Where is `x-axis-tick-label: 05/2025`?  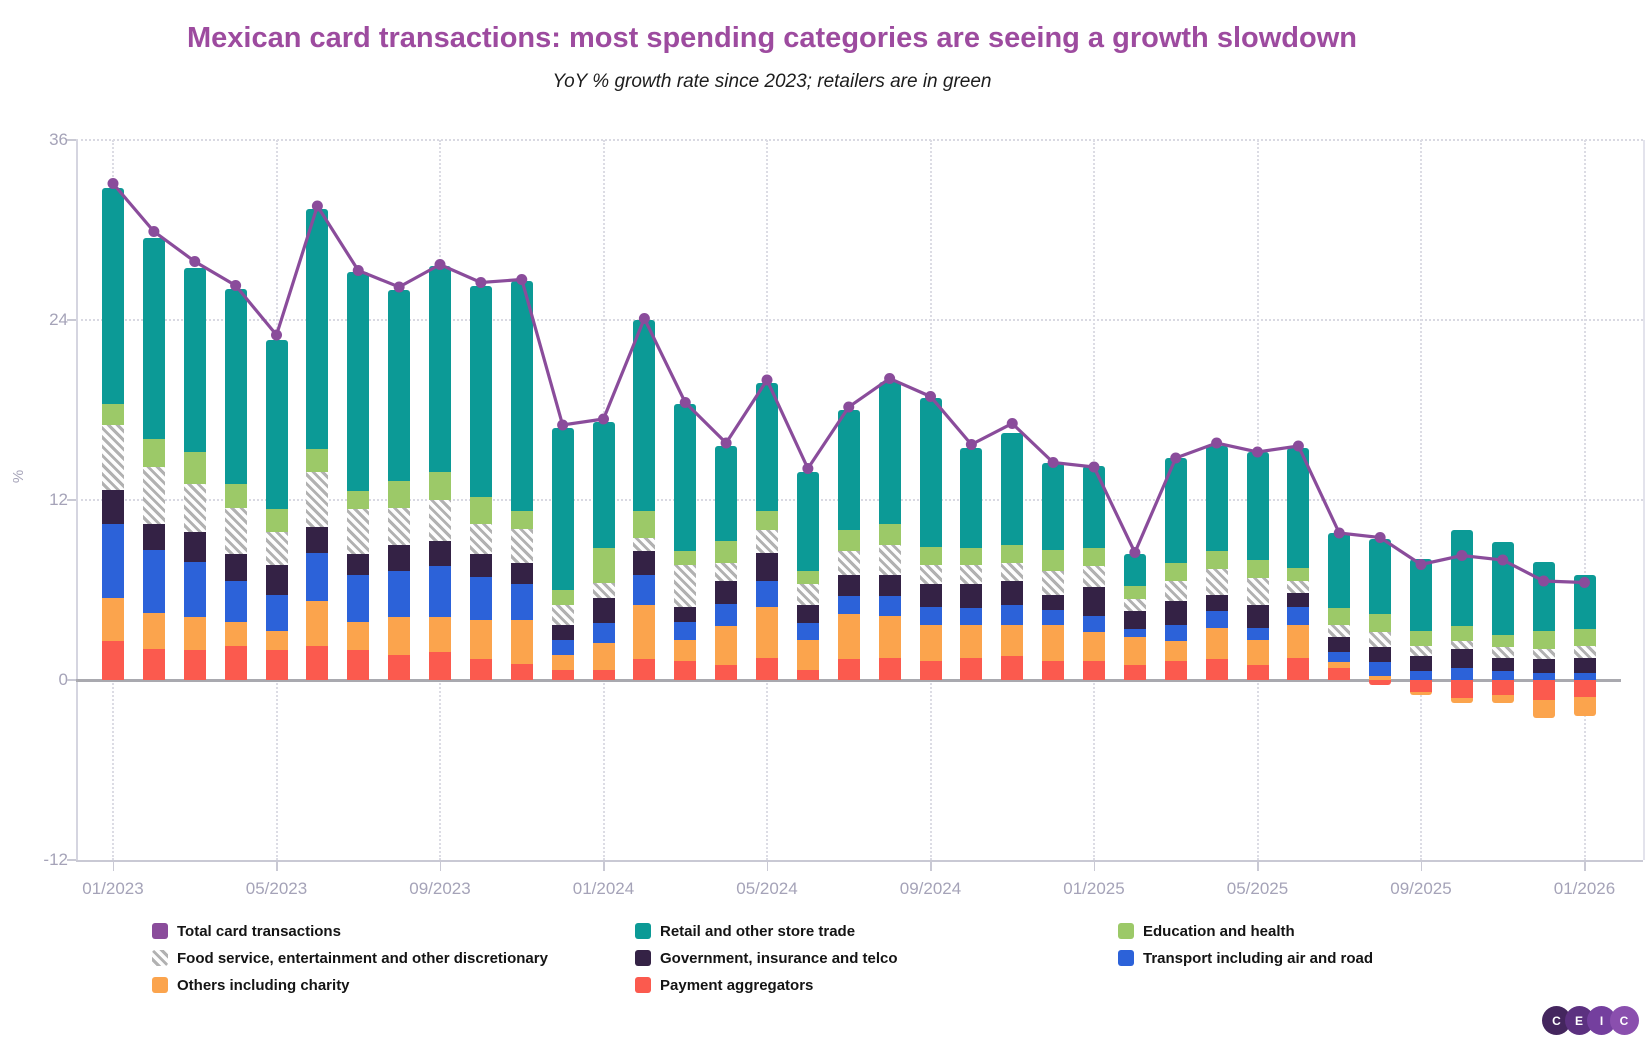 x-axis-tick-label: 05/2025 is located at coordinates (1257, 888).